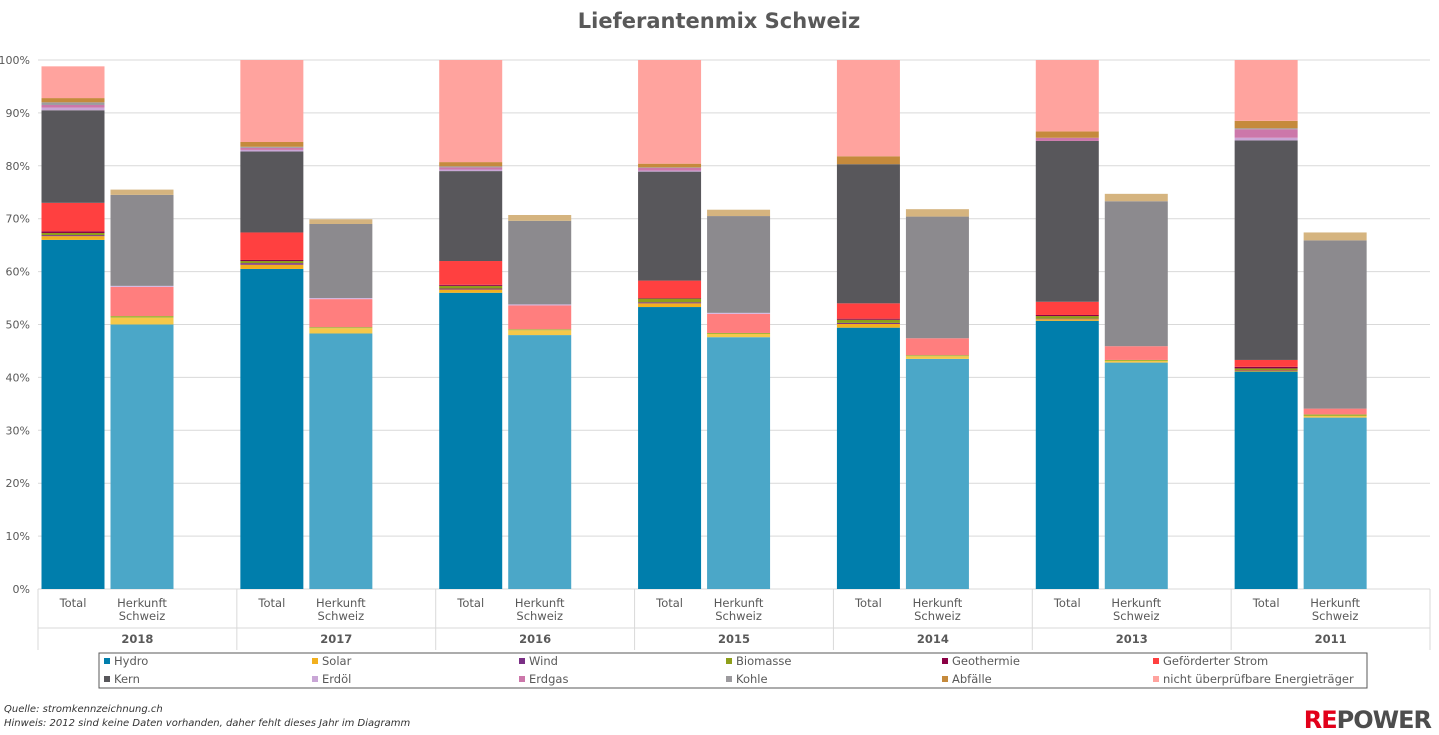 The width and height of the screenshot is (1439, 735). I want to click on y-tick-label: 60%, so click(18, 272).